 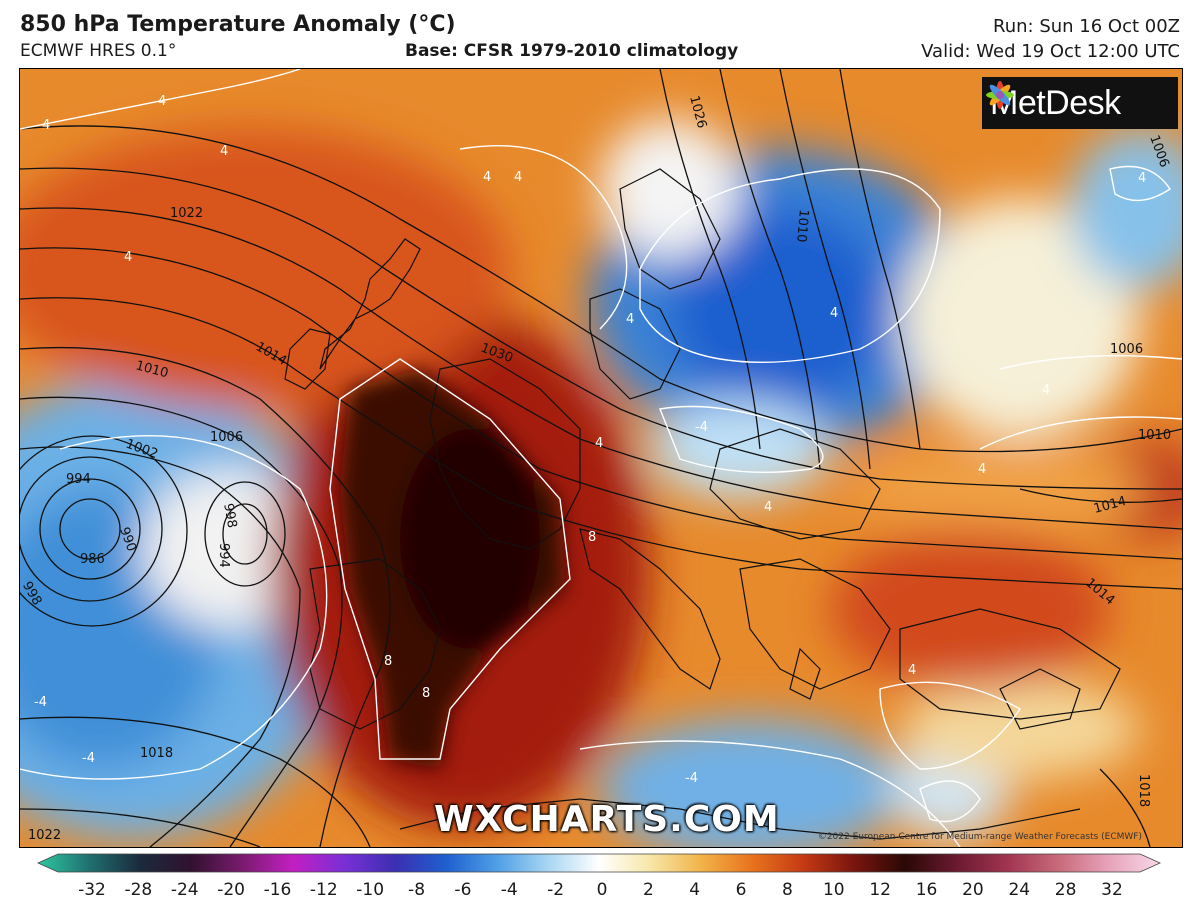 I want to click on valid-time-label: Valid: Wed 19 Oct 12:00 UTC, so click(x=1050, y=51).